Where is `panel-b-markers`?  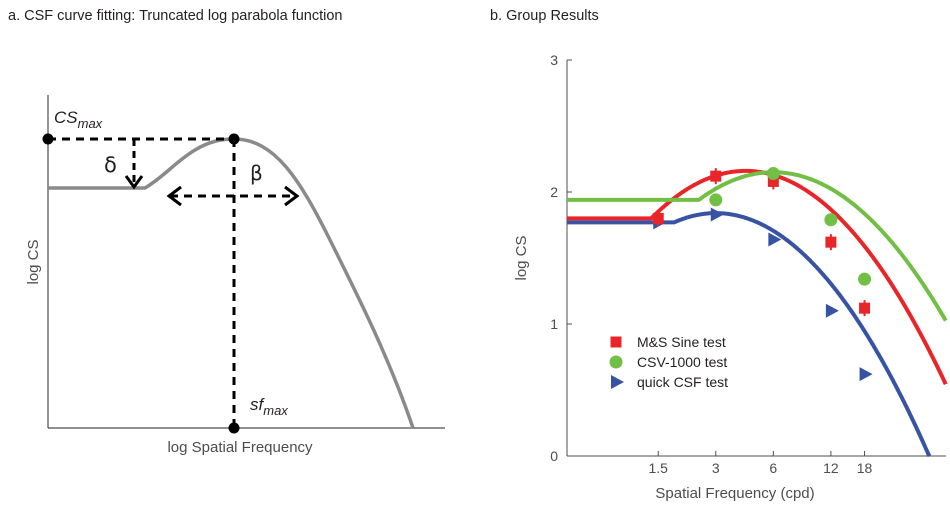
panel-b-markers is located at coordinates (762, 274).